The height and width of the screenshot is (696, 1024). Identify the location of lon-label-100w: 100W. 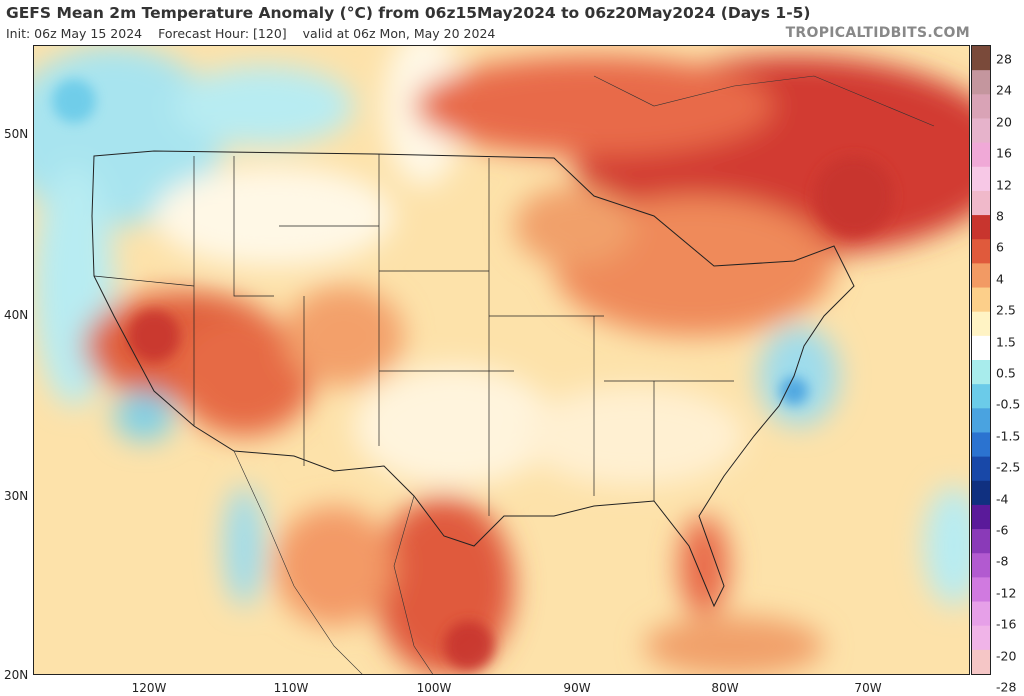
(434, 688).